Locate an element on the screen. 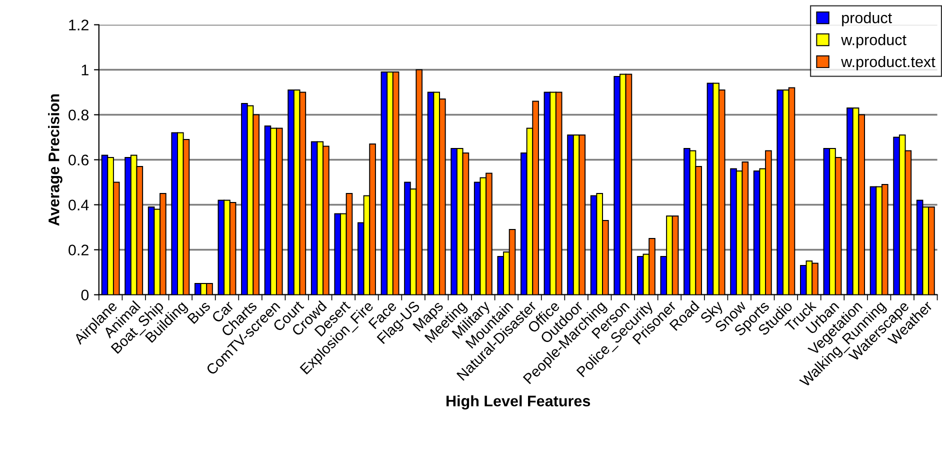 This screenshot has height=450, width=942. y-axis-title: Average Precision is located at coordinates (55, 160).